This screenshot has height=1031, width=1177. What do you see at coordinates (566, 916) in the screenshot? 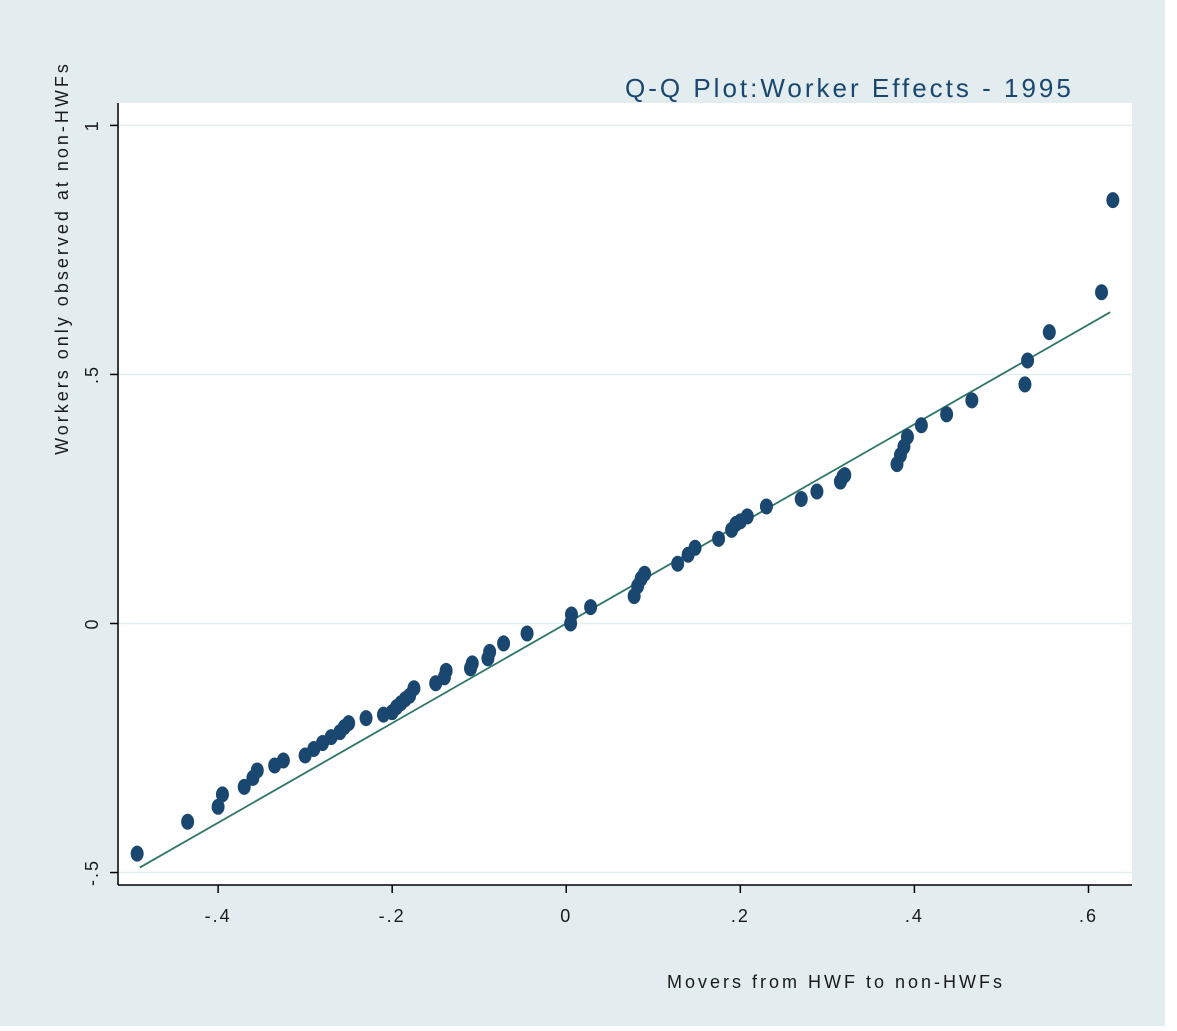
I see `x-tick-label-2: 0` at bounding box center [566, 916].